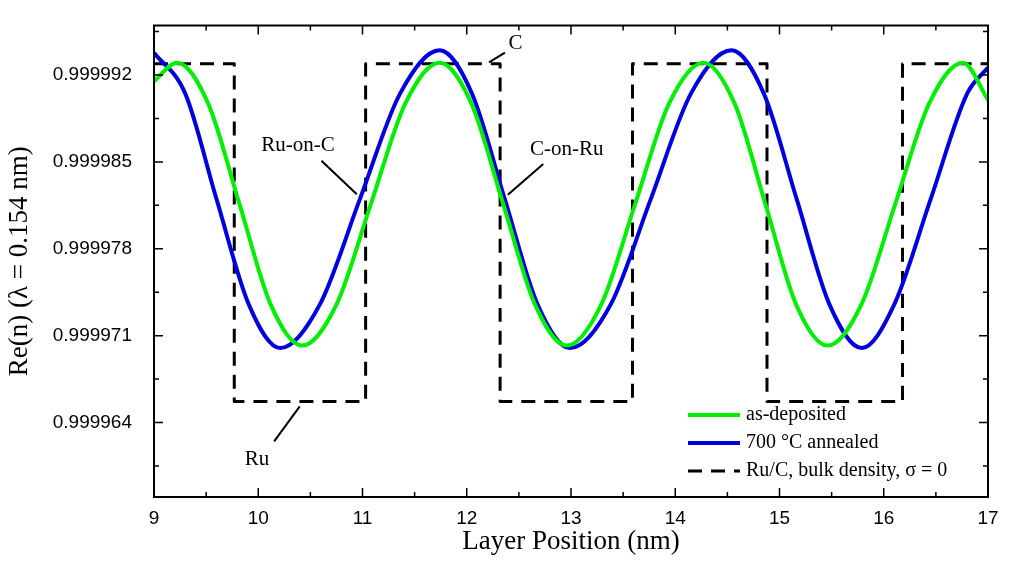  I want to click on y-axis-title: Re(n) (λ = 0.154 nm), so click(18, 261).